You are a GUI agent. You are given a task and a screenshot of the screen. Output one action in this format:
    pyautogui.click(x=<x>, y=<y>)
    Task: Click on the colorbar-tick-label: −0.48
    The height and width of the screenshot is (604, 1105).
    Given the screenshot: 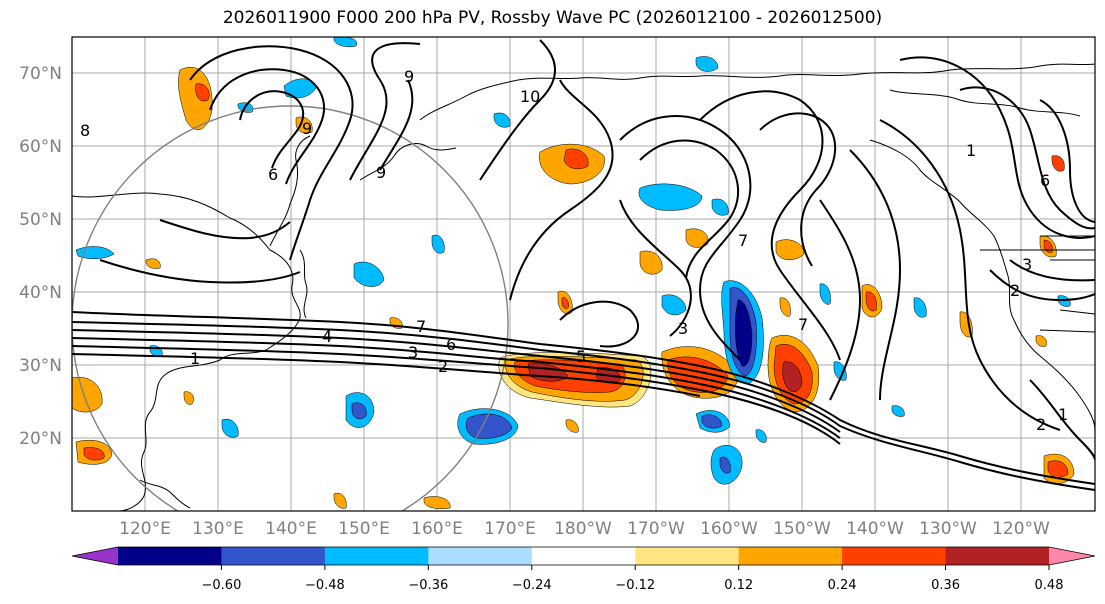 What is the action you would take?
    pyautogui.click(x=325, y=585)
    